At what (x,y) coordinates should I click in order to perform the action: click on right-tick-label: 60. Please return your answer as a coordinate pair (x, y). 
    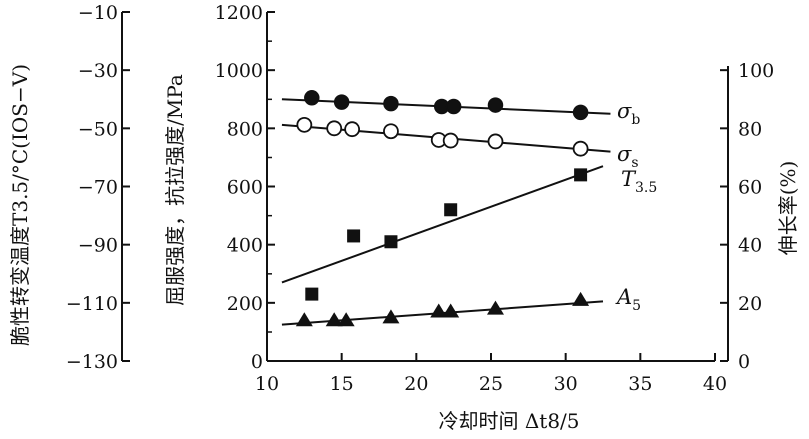
    Looking at the image, I should click on (750, 188).